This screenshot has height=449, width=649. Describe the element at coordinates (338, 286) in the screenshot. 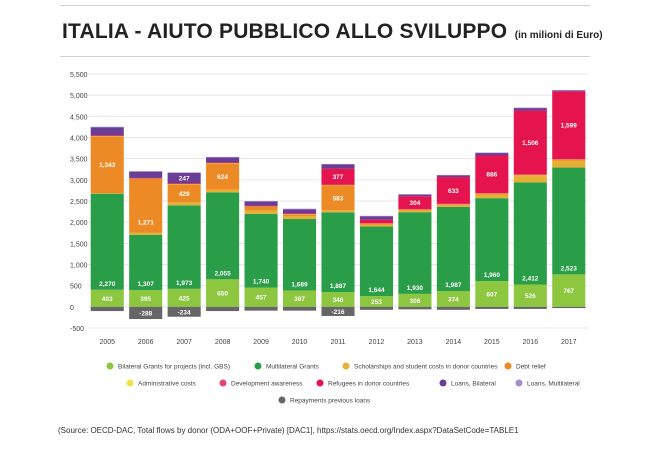

I see `data-label: 1,887` at that location.